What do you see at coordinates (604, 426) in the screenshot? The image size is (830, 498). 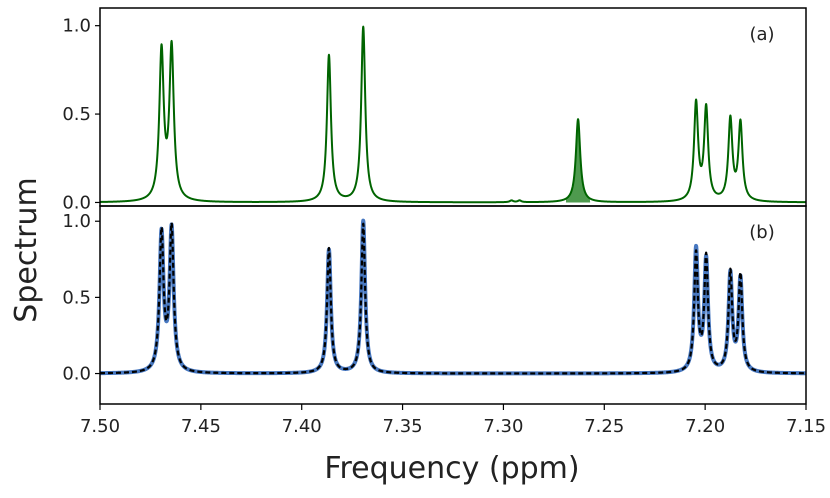 I see `x-tick-label: 7.25` at bounding box center [604, 426].